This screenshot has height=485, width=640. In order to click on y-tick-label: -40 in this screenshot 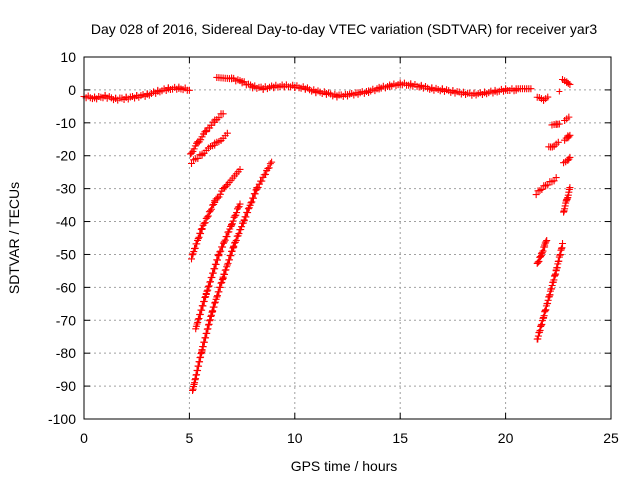, I will do `click(66, 222)`.